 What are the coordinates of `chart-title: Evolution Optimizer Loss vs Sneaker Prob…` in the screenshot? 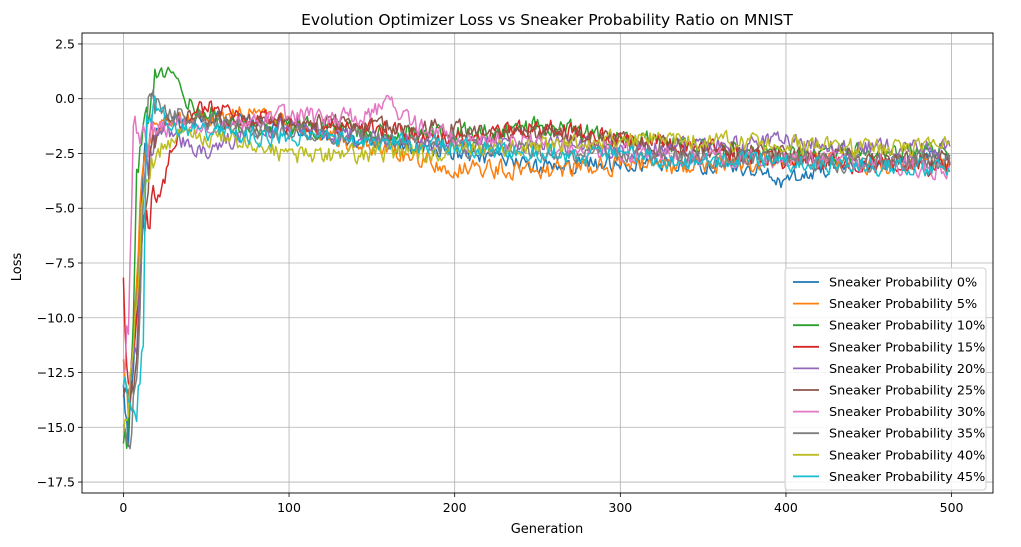 It's located at (547, 20).